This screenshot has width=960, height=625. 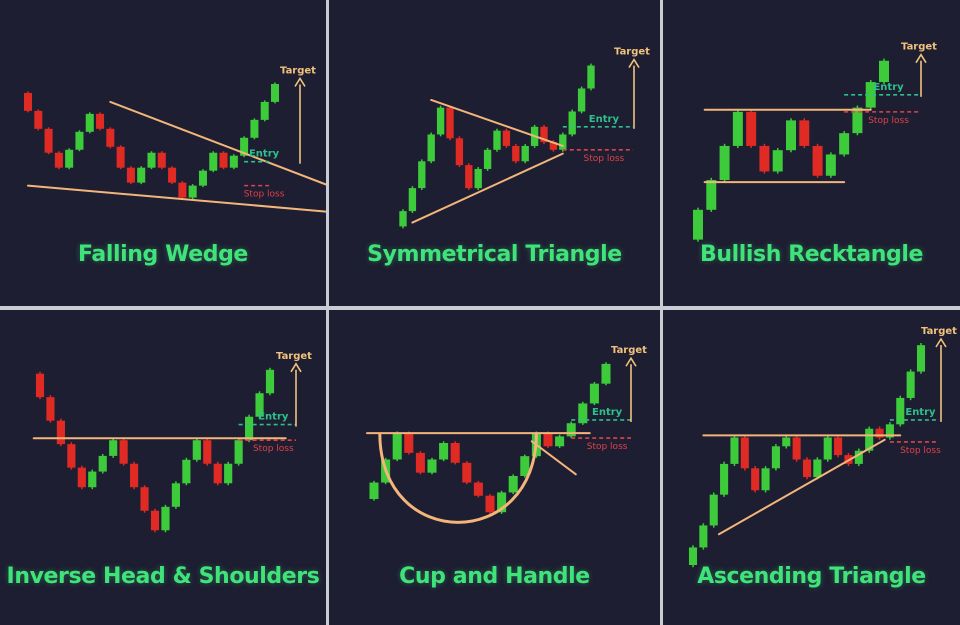 I want to click on inverse-head-shoulders-title: Inverse Head & Shoulders, so click(x=163, y=576).